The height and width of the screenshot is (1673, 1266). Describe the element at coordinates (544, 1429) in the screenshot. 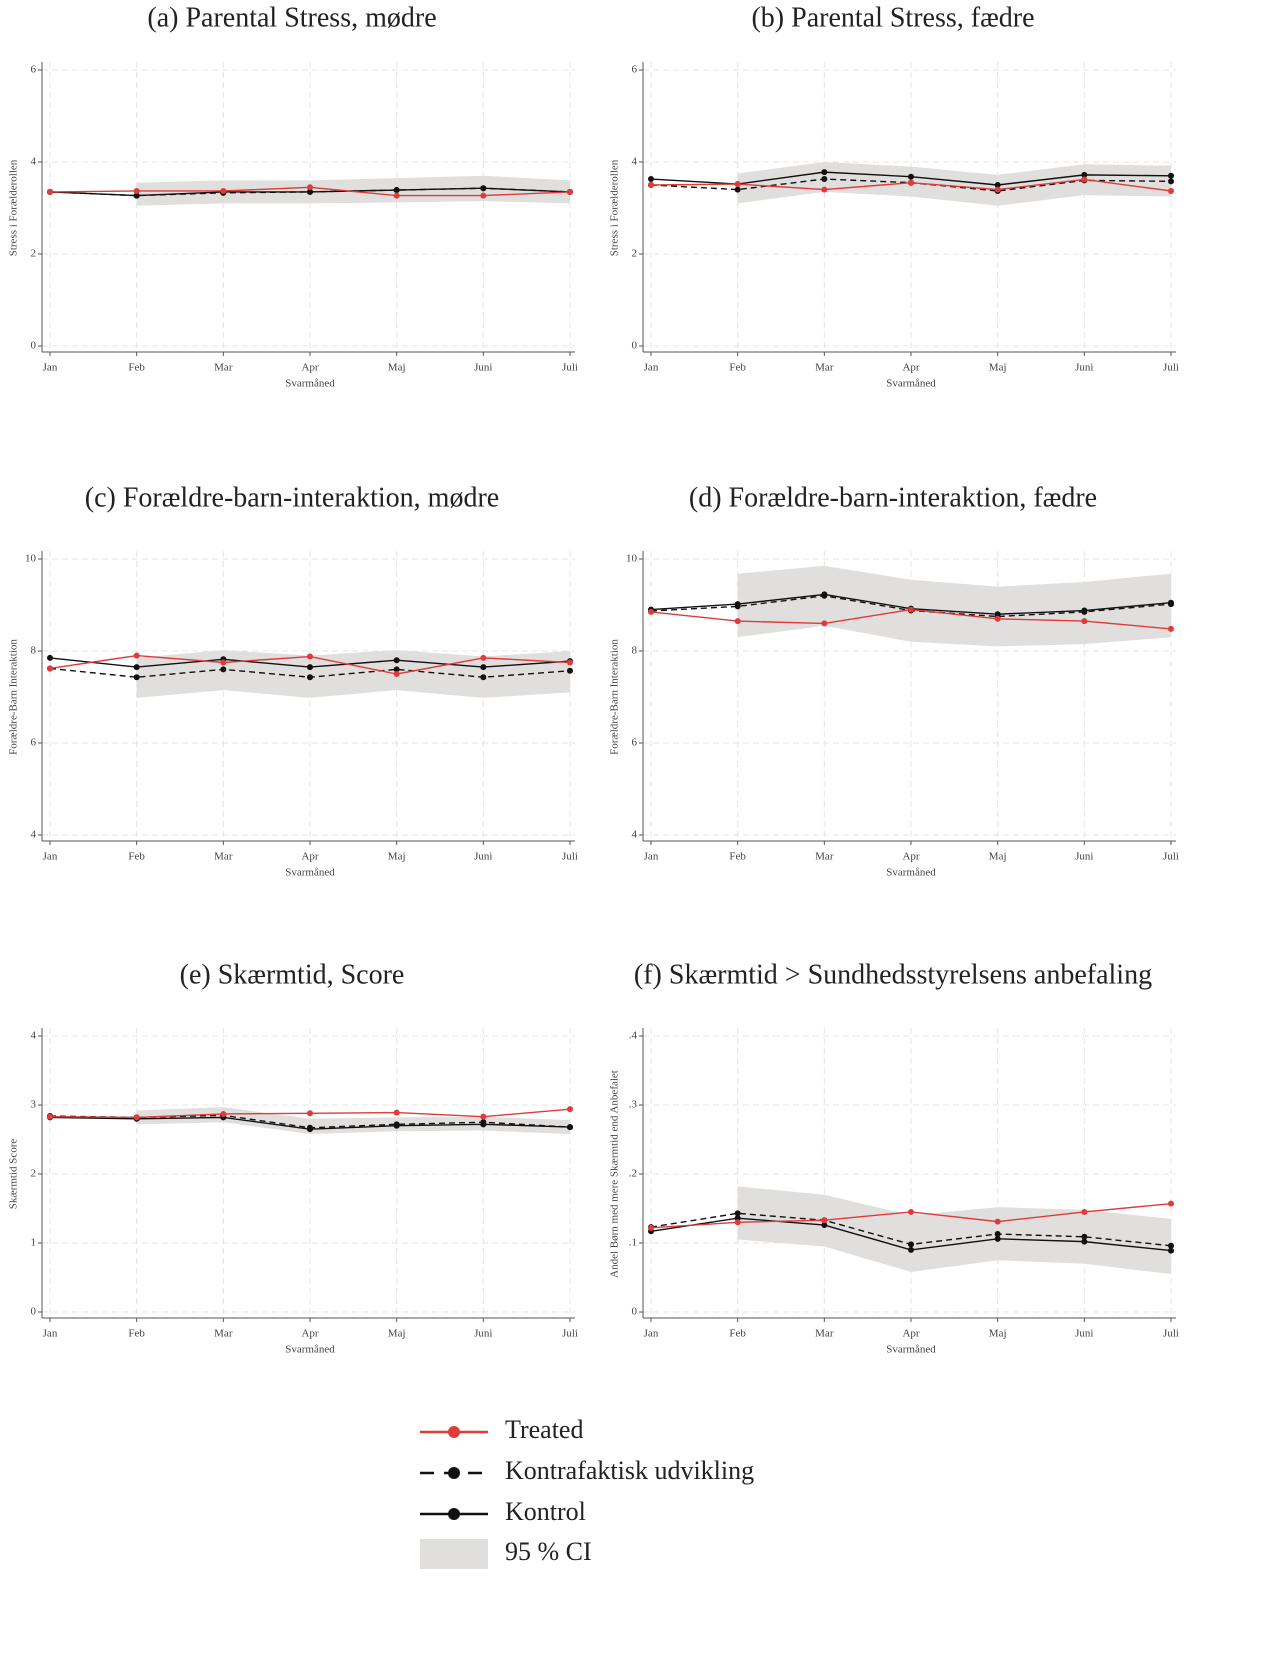

I see `legend-label: Treated` at that location.